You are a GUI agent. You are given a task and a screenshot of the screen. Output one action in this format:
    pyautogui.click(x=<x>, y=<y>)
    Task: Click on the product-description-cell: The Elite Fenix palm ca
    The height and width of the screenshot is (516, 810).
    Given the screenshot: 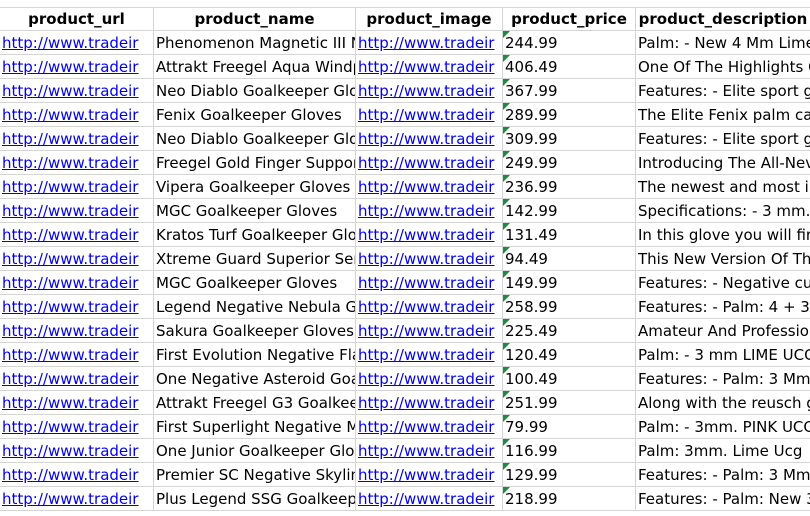 What is the action you would take?
    pyautogui.click(x=723, y=115)
    